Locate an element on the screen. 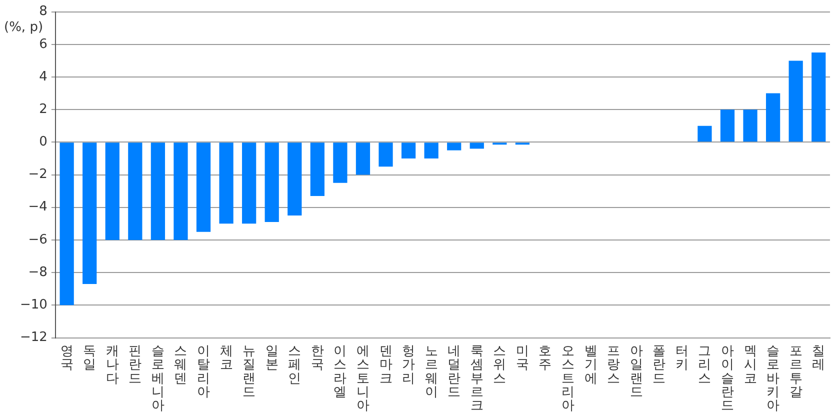  x-tick-label: 노르웨이 is located at coordinates (431, 372).